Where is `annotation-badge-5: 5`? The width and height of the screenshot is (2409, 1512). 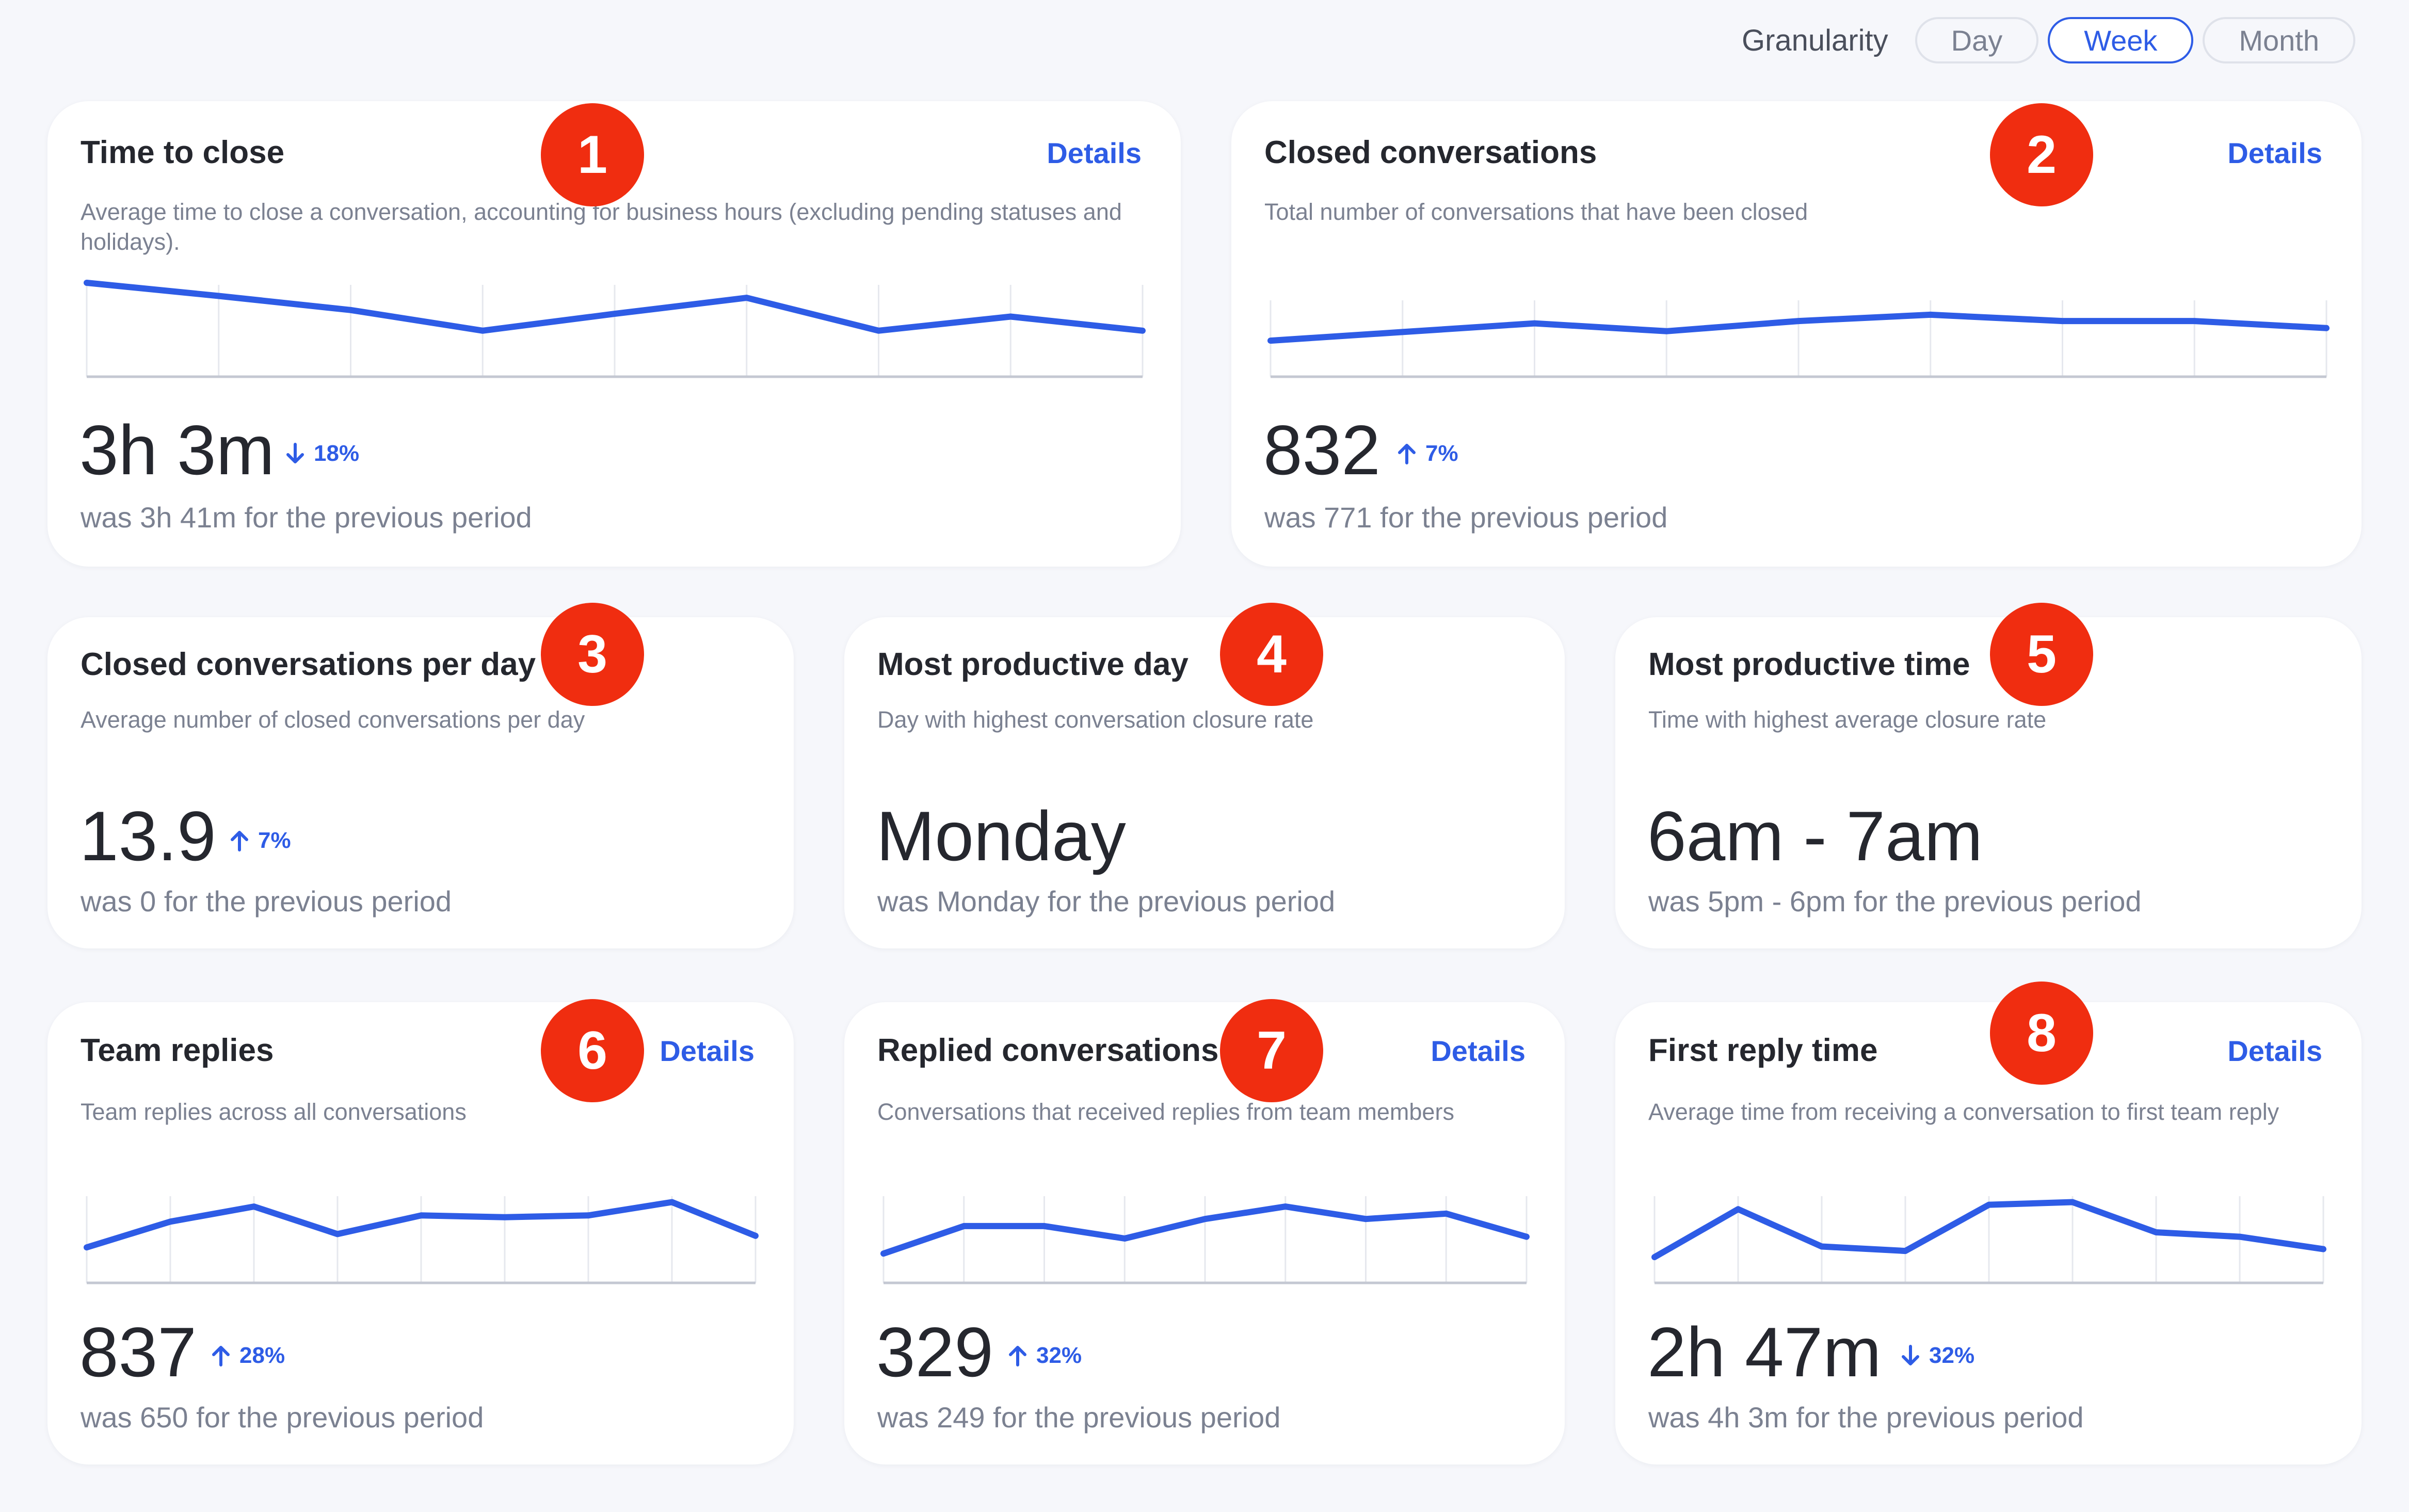
annotation-badge-5: 5 is located at coordinates (2041, 654).